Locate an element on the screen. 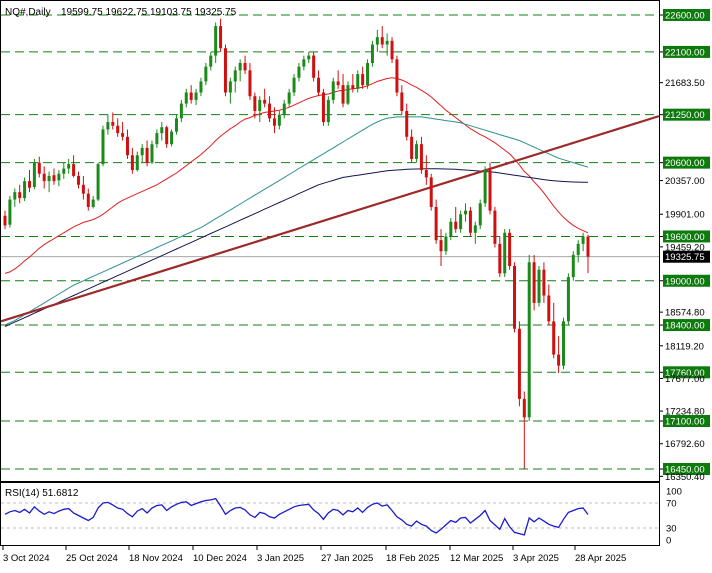 The height and width of the screenshot is (573, 712). rsi-scale-label: 0 is located at coordinates (668, 541).